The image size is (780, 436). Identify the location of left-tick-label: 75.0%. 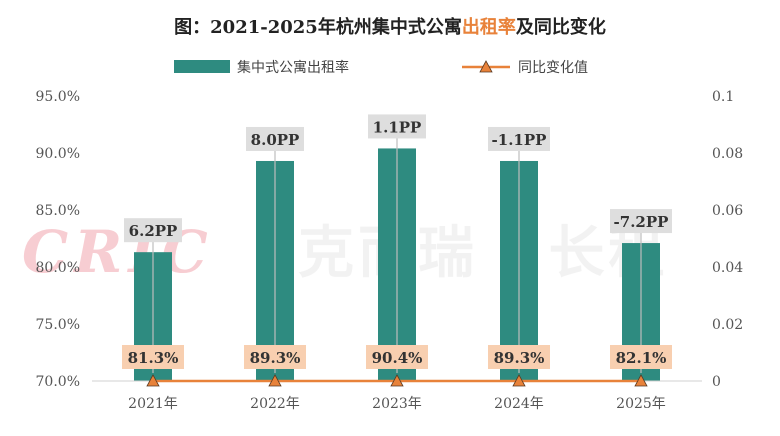
(58, 325).